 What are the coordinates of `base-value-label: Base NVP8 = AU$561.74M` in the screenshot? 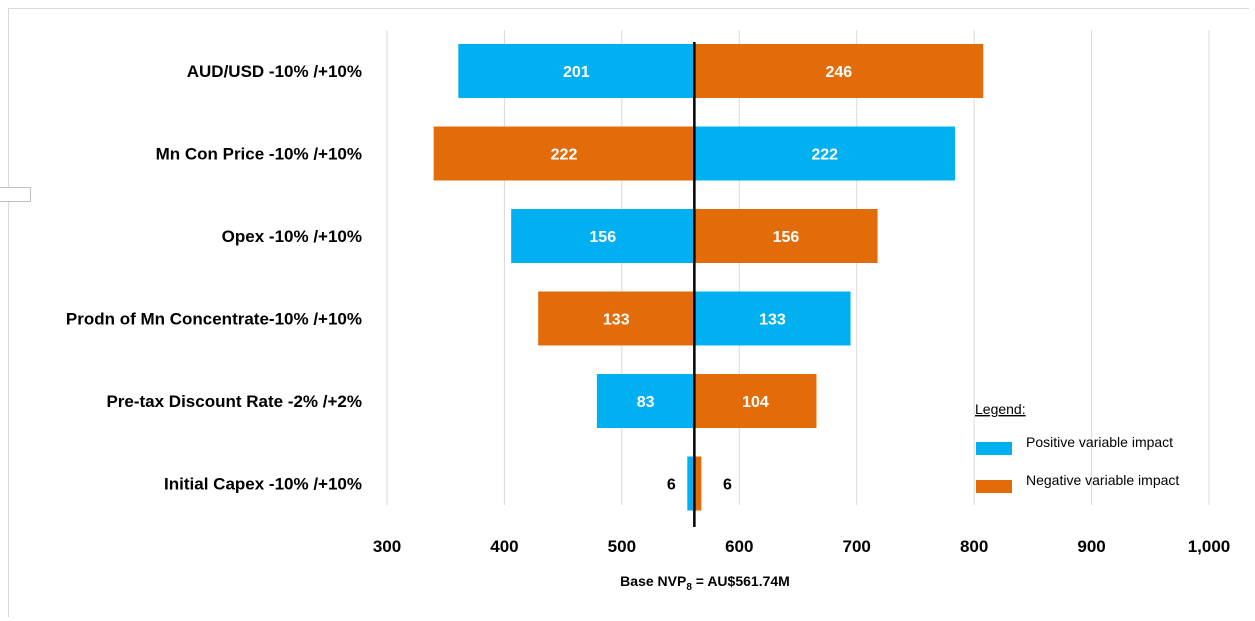 It's located at (705, 583).